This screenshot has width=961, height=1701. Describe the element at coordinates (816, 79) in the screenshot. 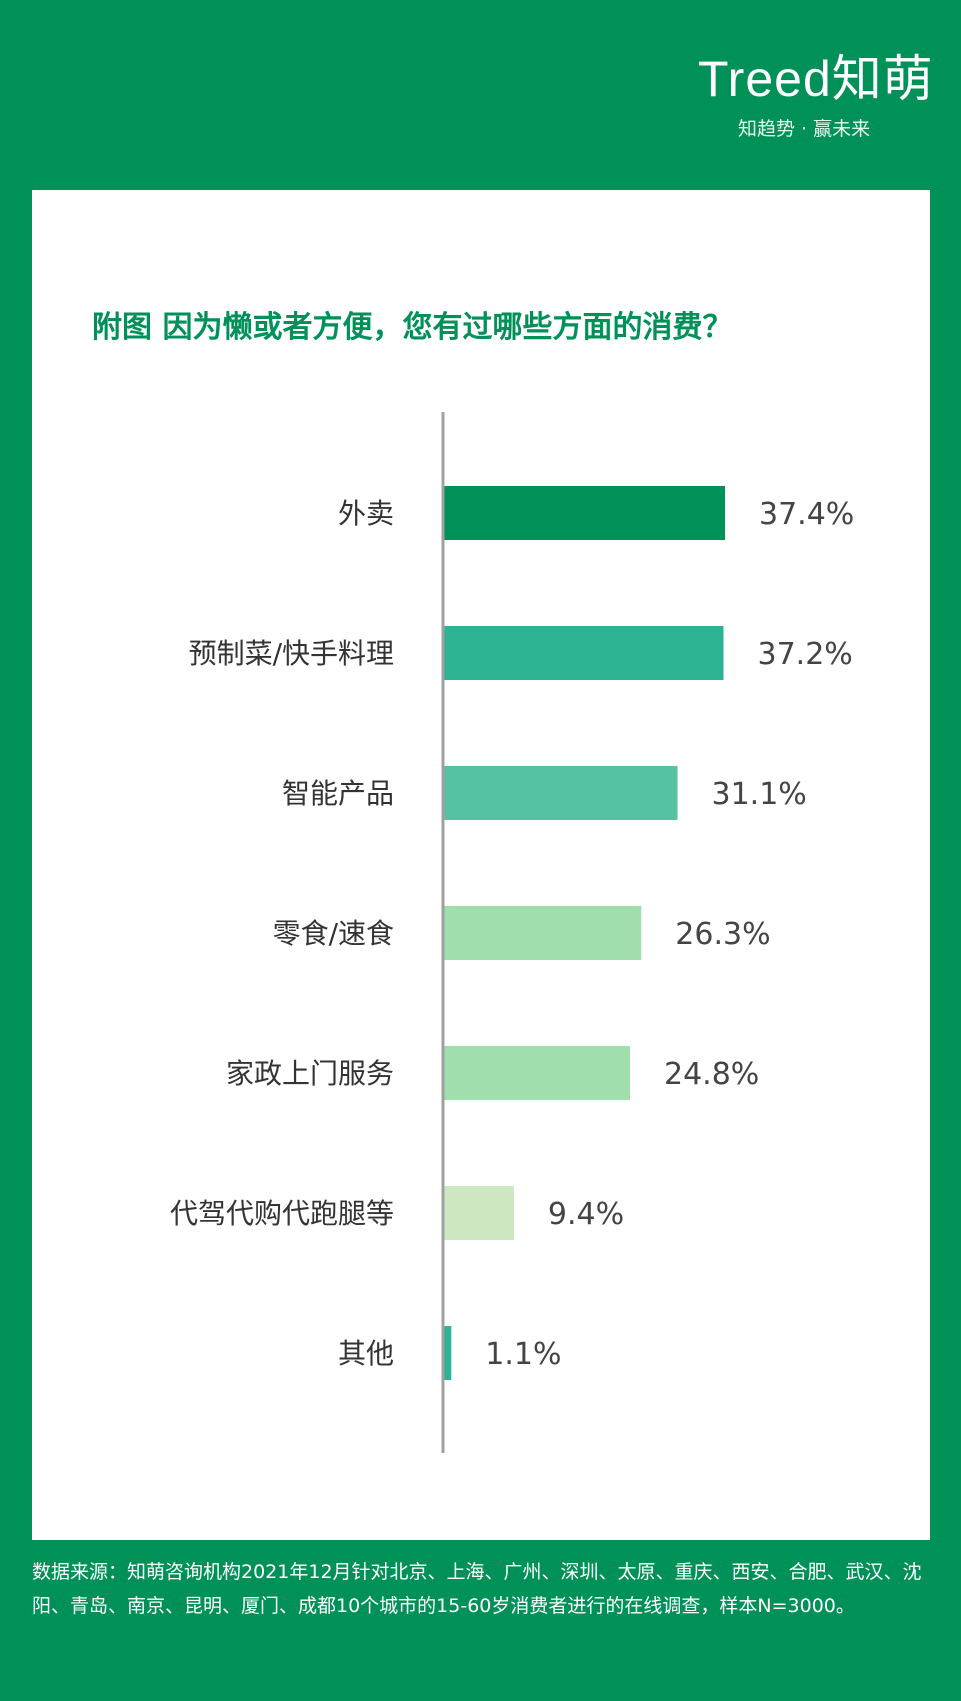

I see `logo-text: Treed知萌` at that location.